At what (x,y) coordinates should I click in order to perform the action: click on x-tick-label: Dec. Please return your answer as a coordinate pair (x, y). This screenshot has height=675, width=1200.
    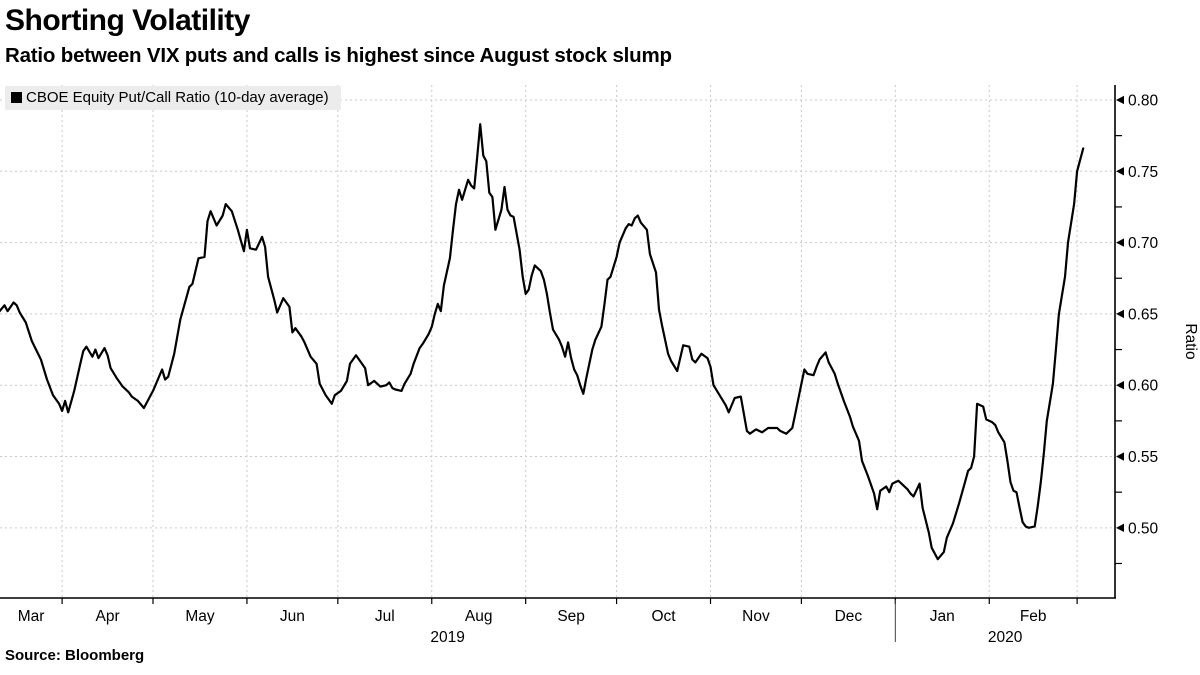
    Looking at the image, I should click on (849, 616).